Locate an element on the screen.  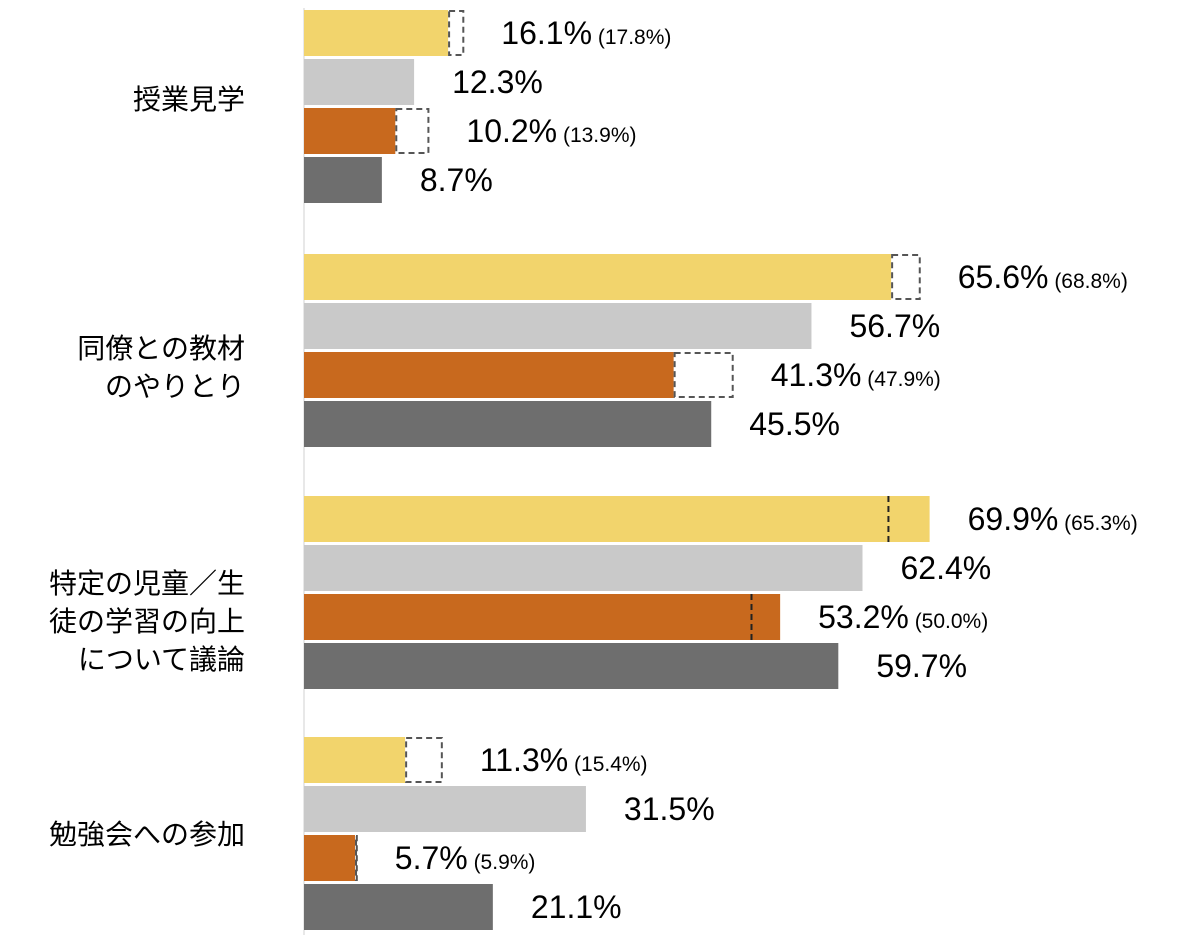
value-label: 10.2% is located at coordinates (511, 131).